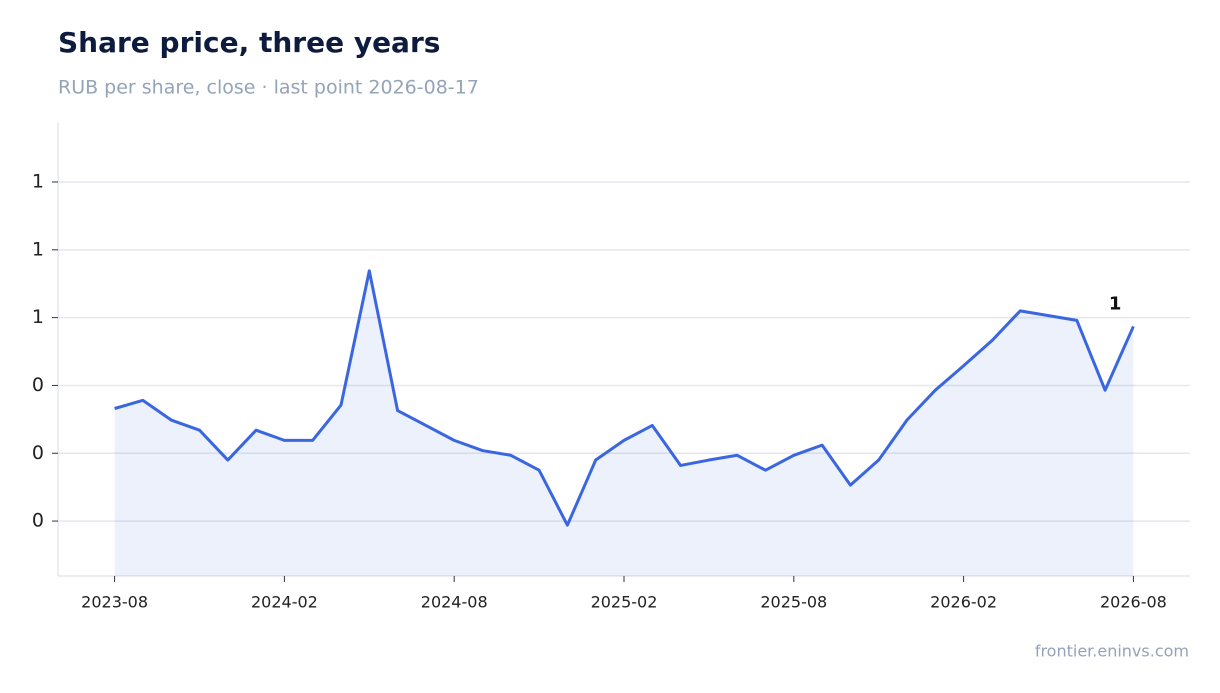 This screenshot has height=693, width=1220. What do you see at coordinates (284, 602) in the screenshot?
I see `x-tick-label: 2024-02` at bounding box center [284, 602].